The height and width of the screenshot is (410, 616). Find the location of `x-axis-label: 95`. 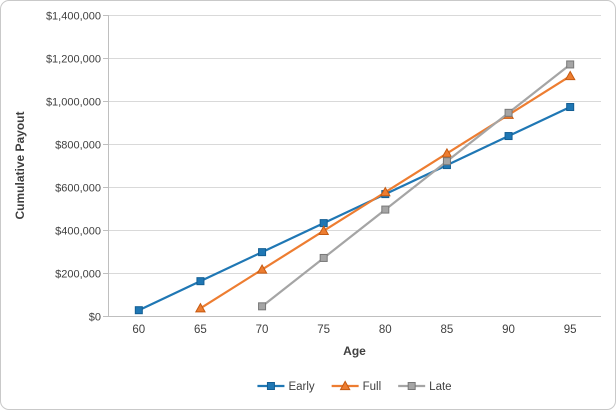

x-axis-label: 95 is located at coordinates (570, 330).